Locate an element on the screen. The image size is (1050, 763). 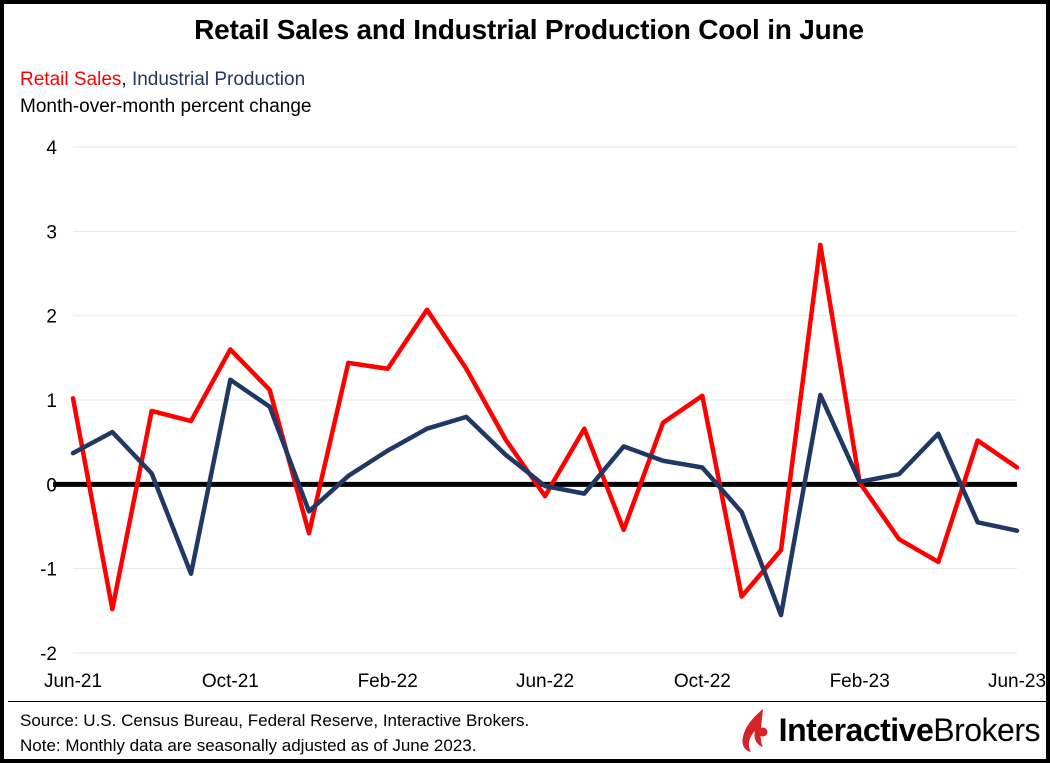
chart-subtitle: Month-over-month percent change is located at coordinates (166, 106).